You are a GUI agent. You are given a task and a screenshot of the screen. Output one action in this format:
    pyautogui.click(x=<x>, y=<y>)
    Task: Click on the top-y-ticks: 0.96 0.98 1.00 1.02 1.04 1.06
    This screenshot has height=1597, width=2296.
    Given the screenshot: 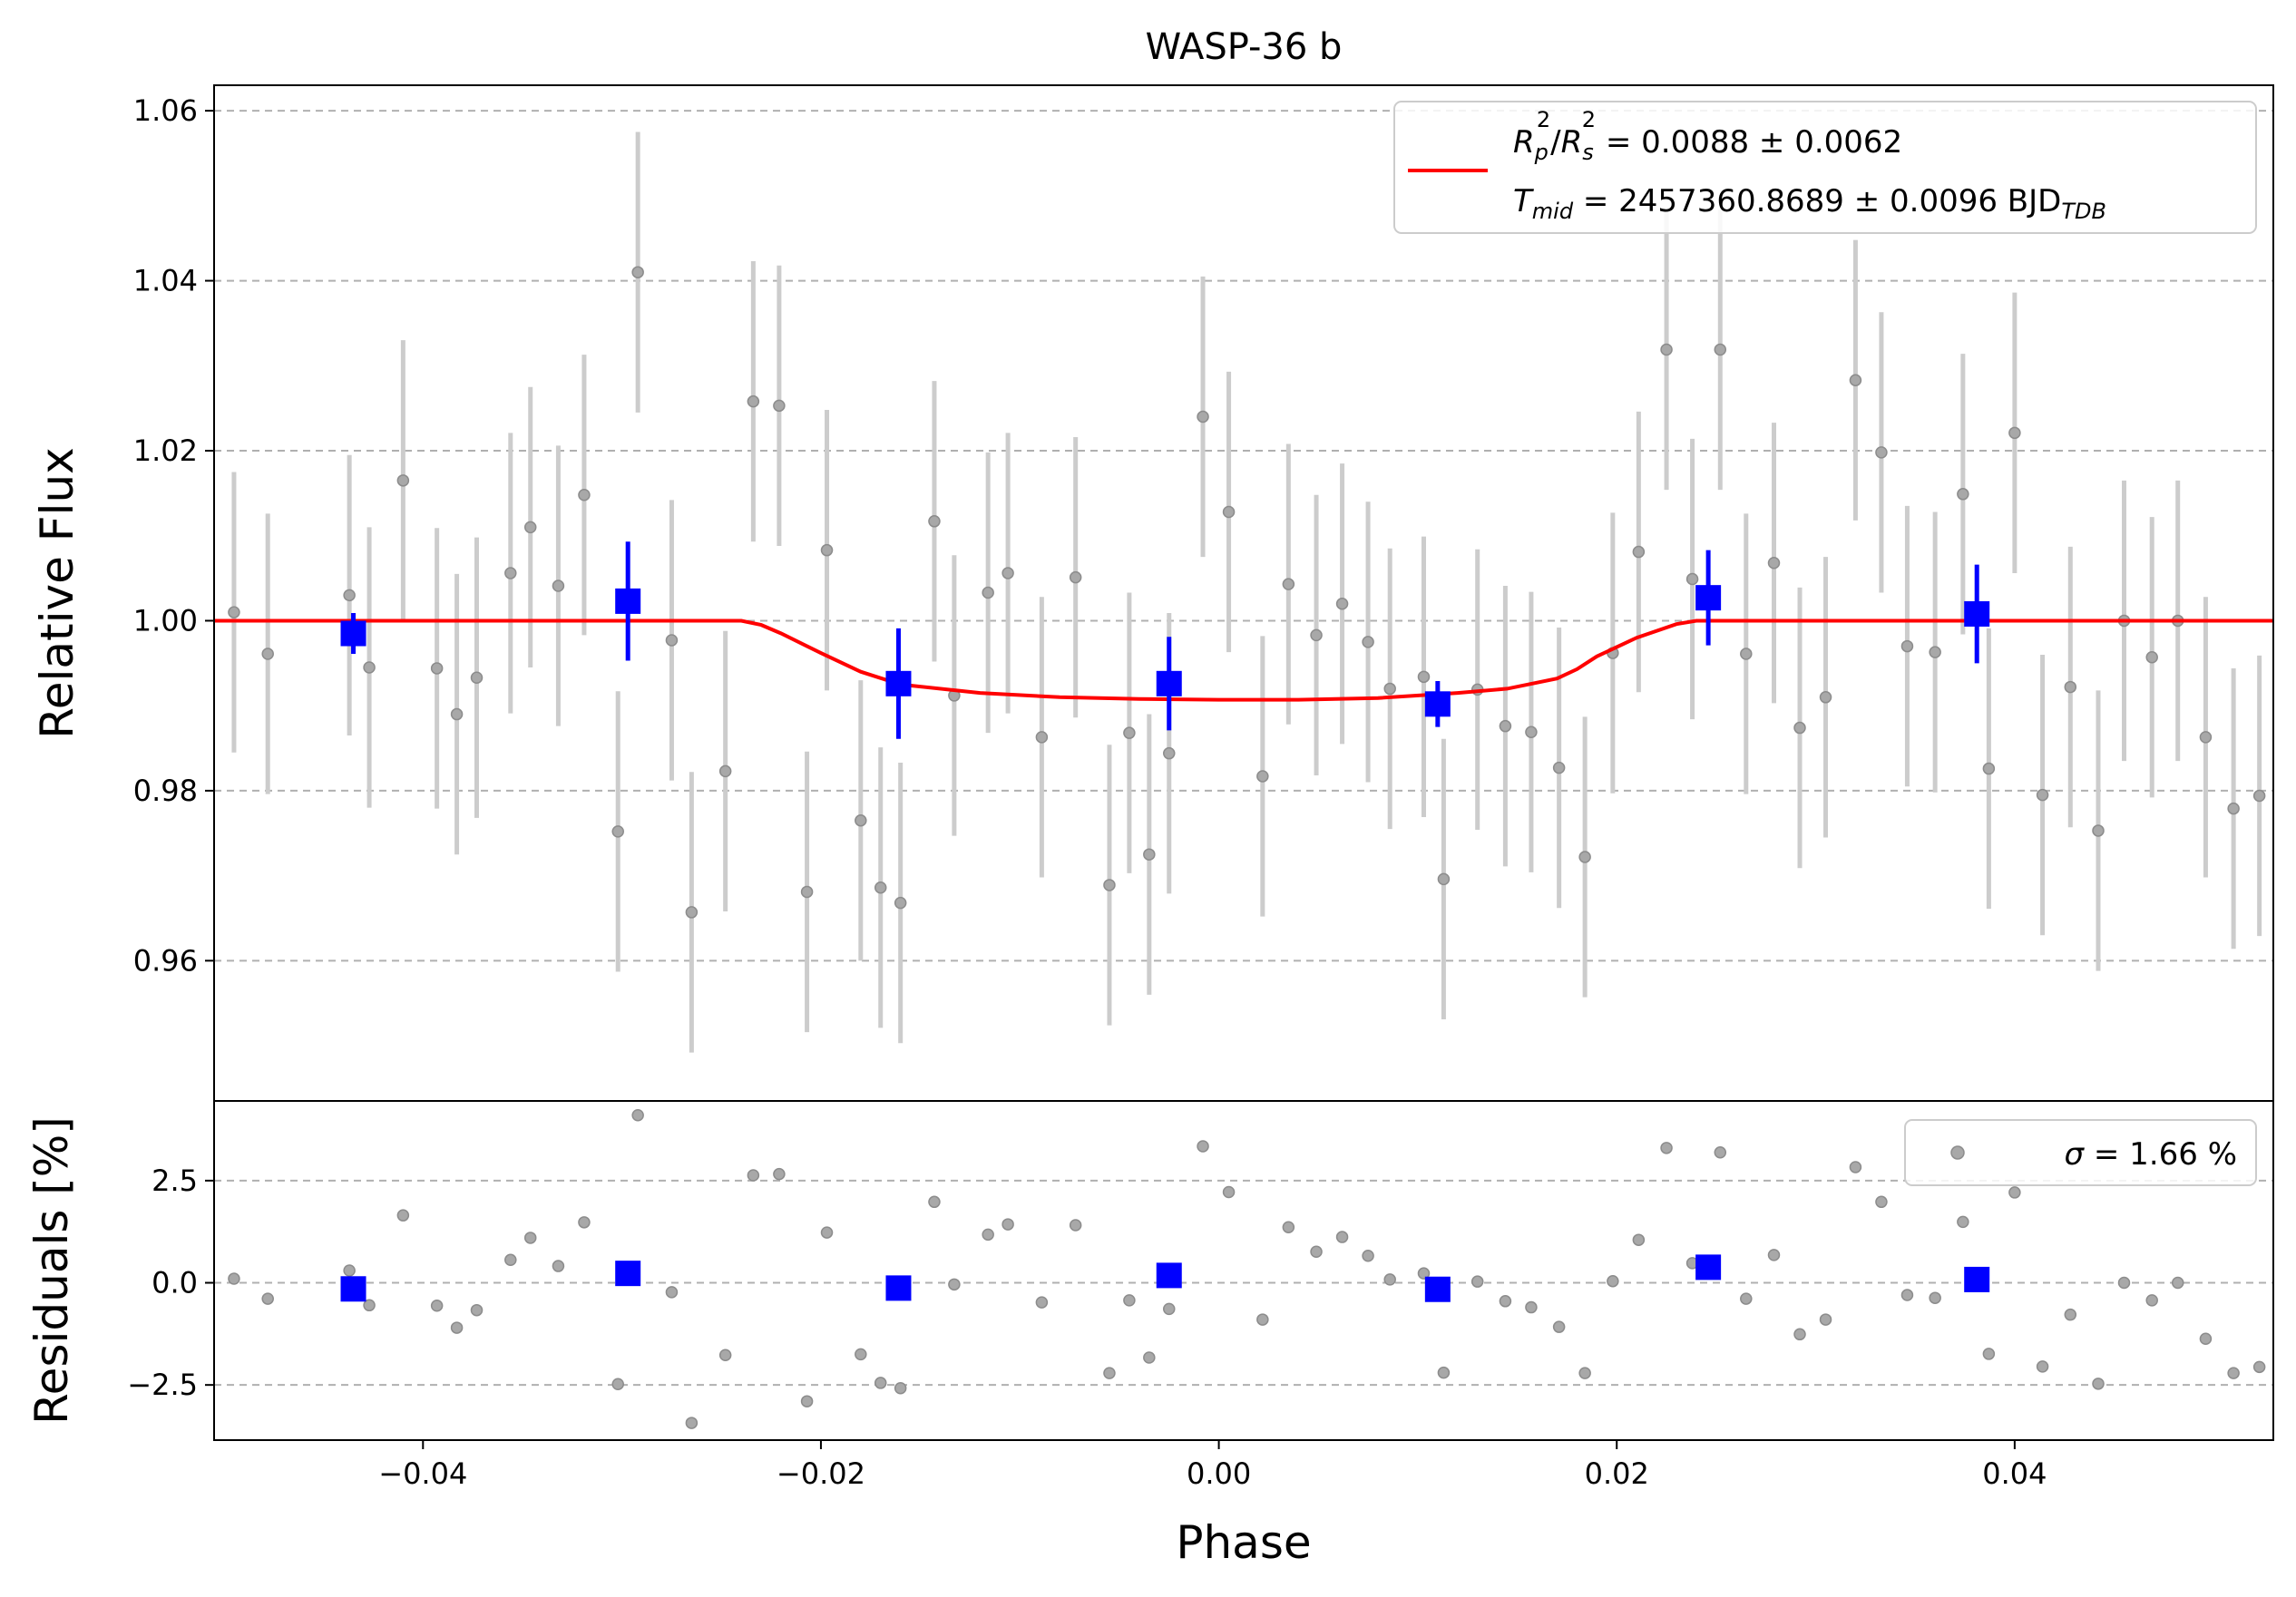 What is the action you would take?
    pyautogui.click(x=173, y=535)
    